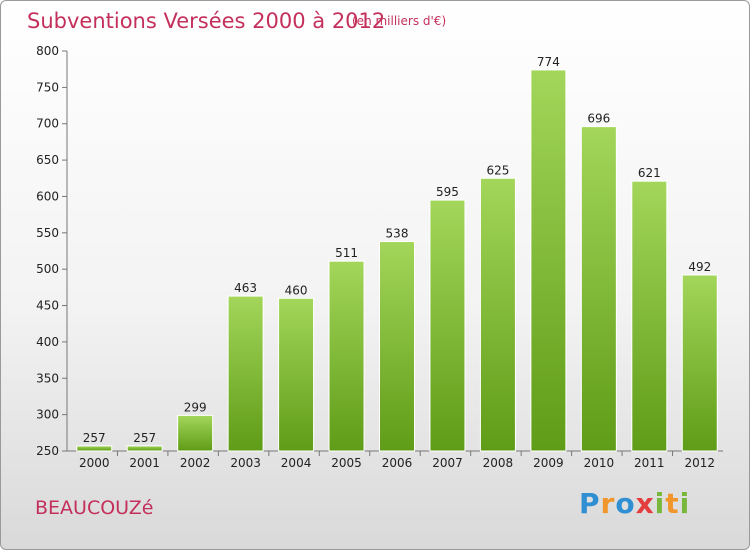 This screenshot has height=550, width=750. Describe the element at coordinates (47, 233) in the screenshot. I see `y-tick-label: 550` at that location.